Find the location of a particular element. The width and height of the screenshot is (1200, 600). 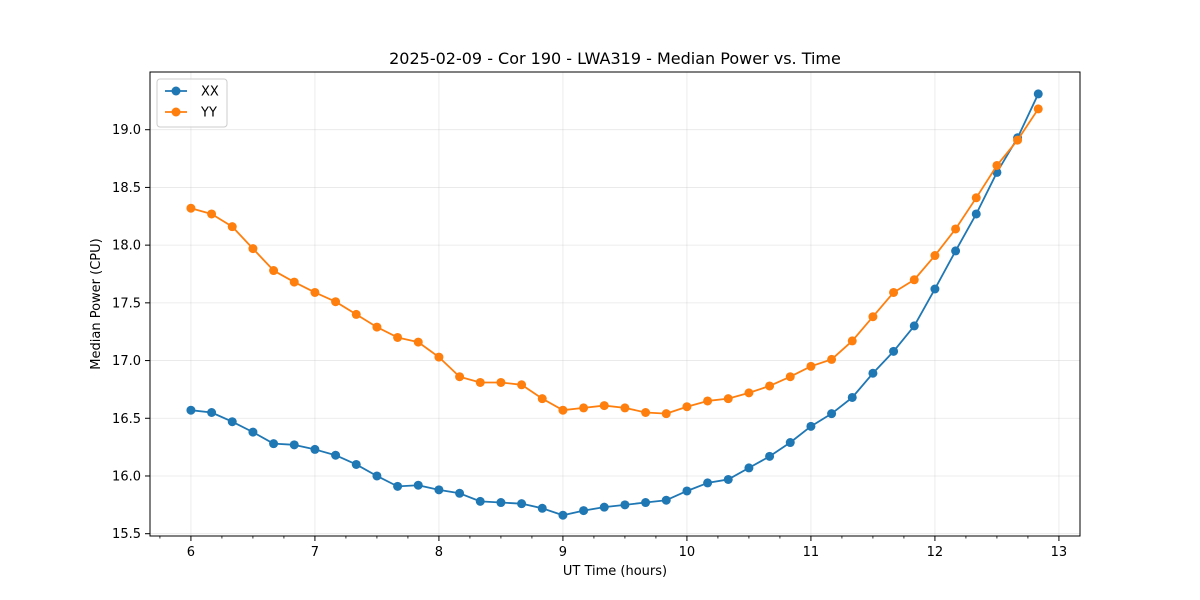

legend: XX YY is located at coordinates (192, 103).